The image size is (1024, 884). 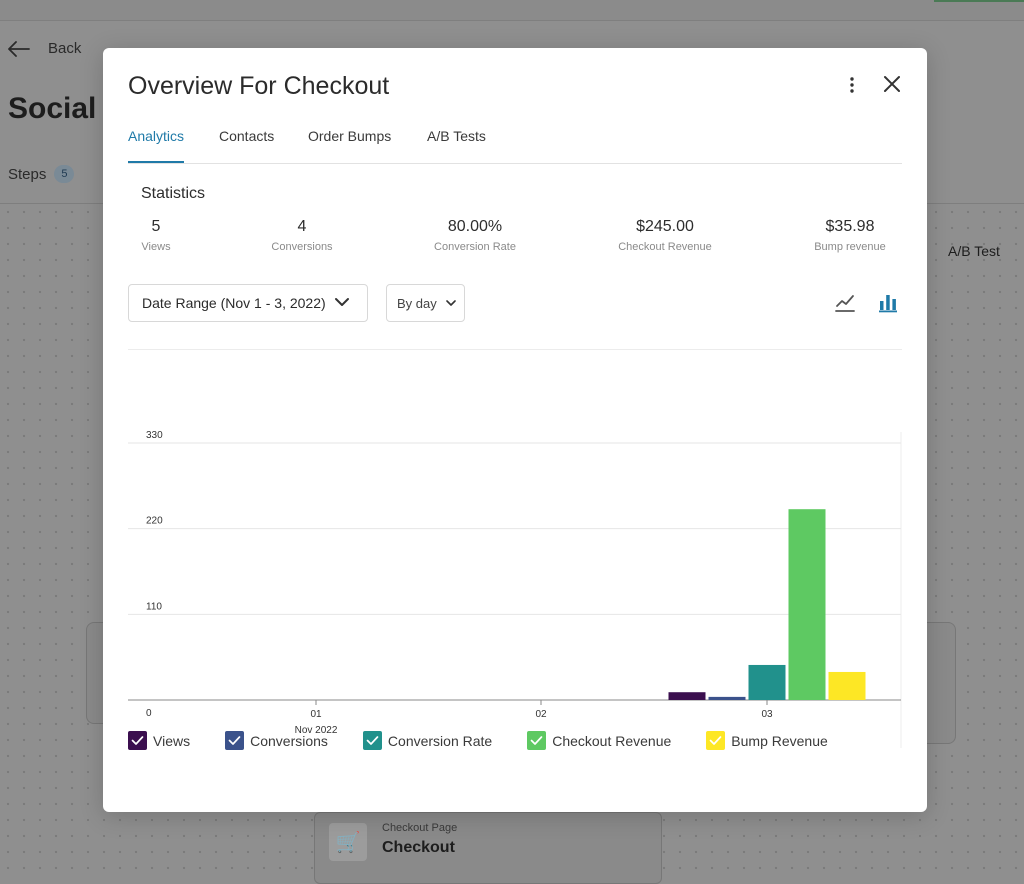 What do you see at coordinates (440, 740) in the screenshot?
I see `legend-label: Conversion Rate` at bounding box center [440, 740].